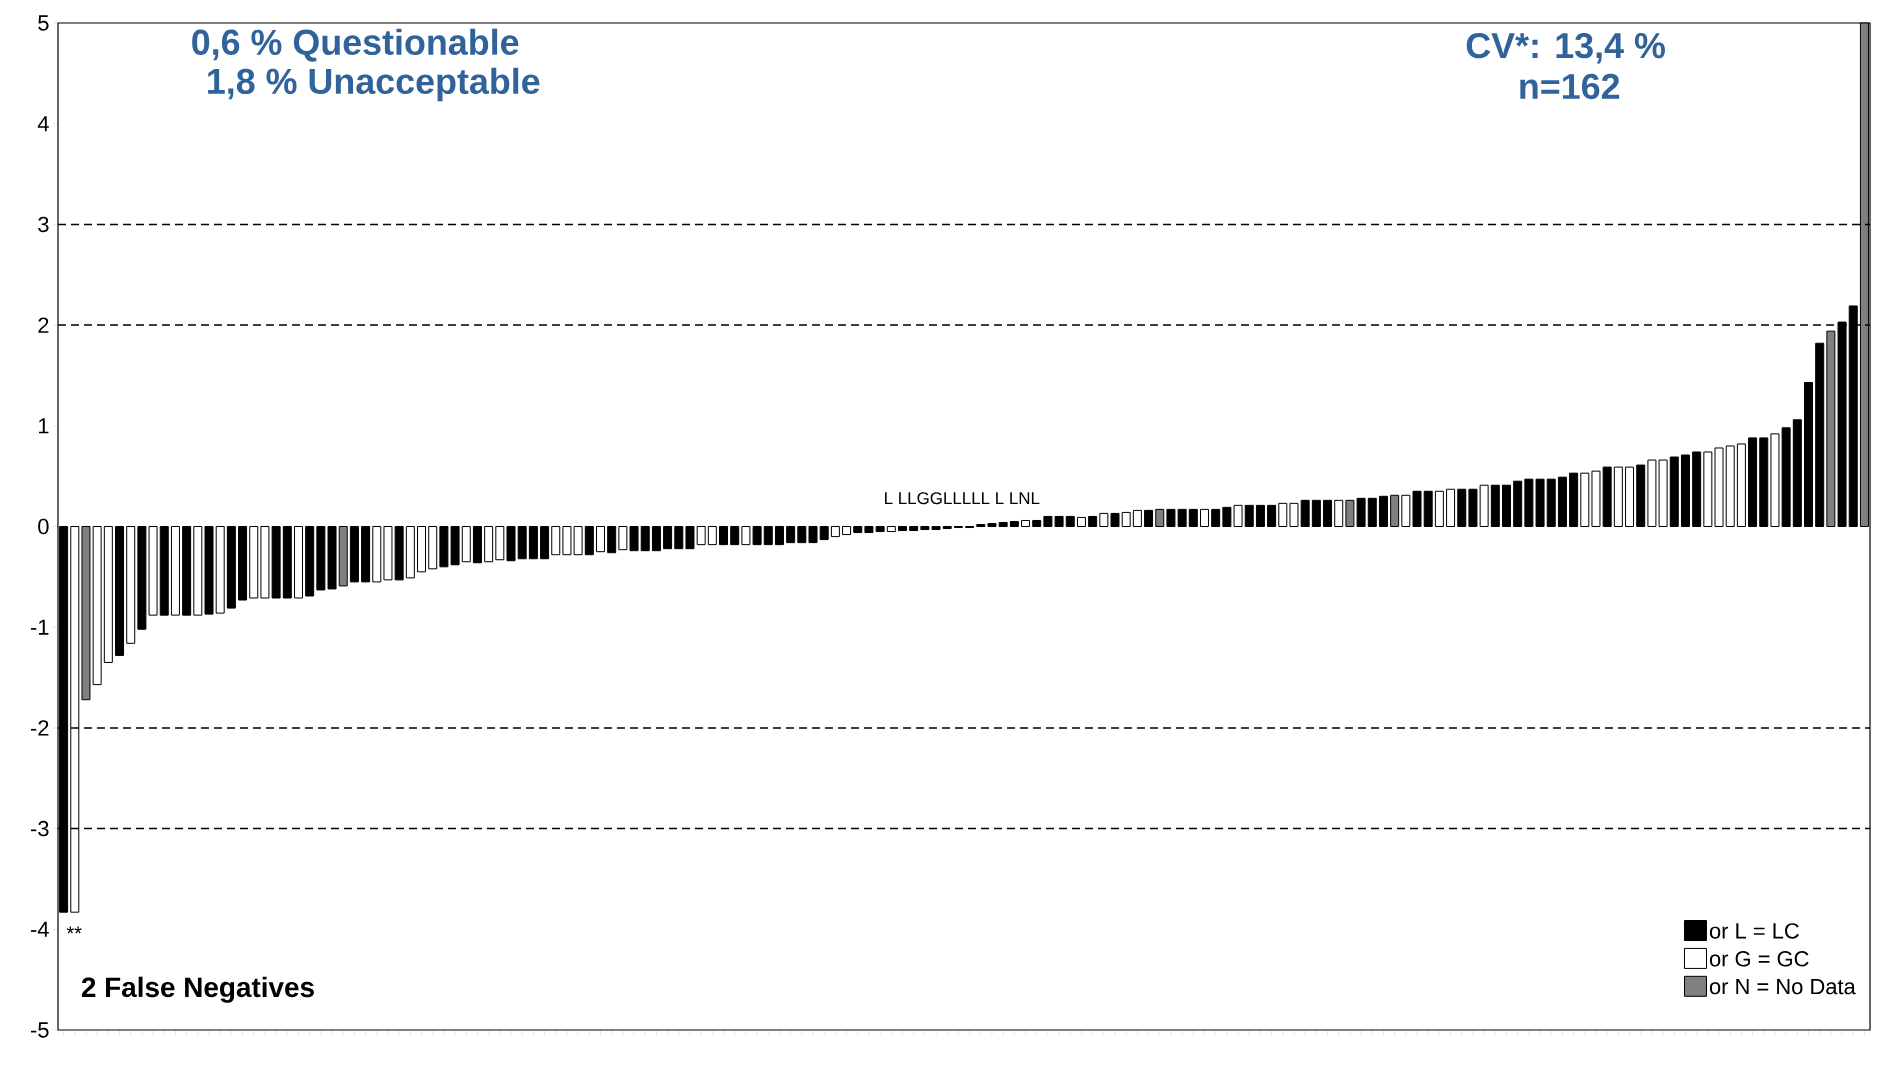  I want to click on y-tick-label: 5, so click(43, 23).